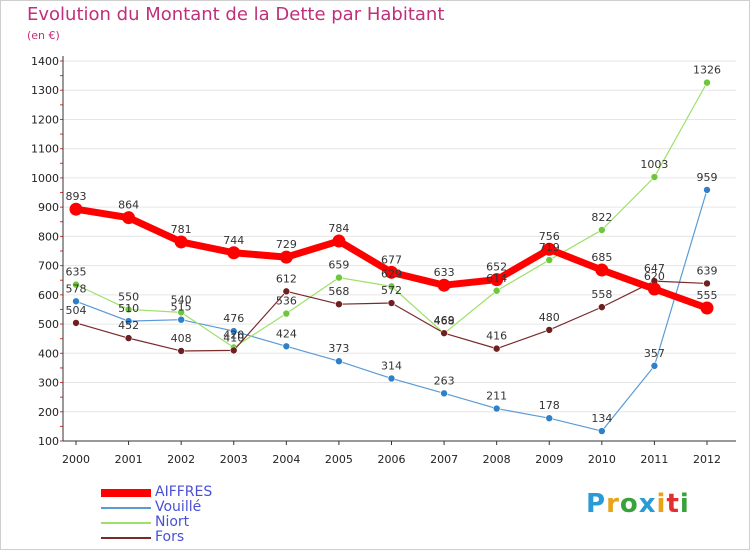 The height and width of the screenshot is (550, 750). What do you see at coordinates (48, 383) in the screenshot?
I see `y-tick-label: 300` at bounding box center [48, 383].